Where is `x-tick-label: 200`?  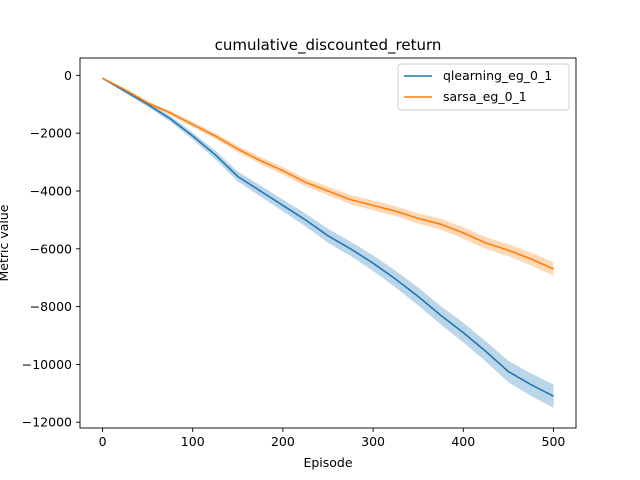 x-tick-label: 200 is located at coordinates (283, 441).